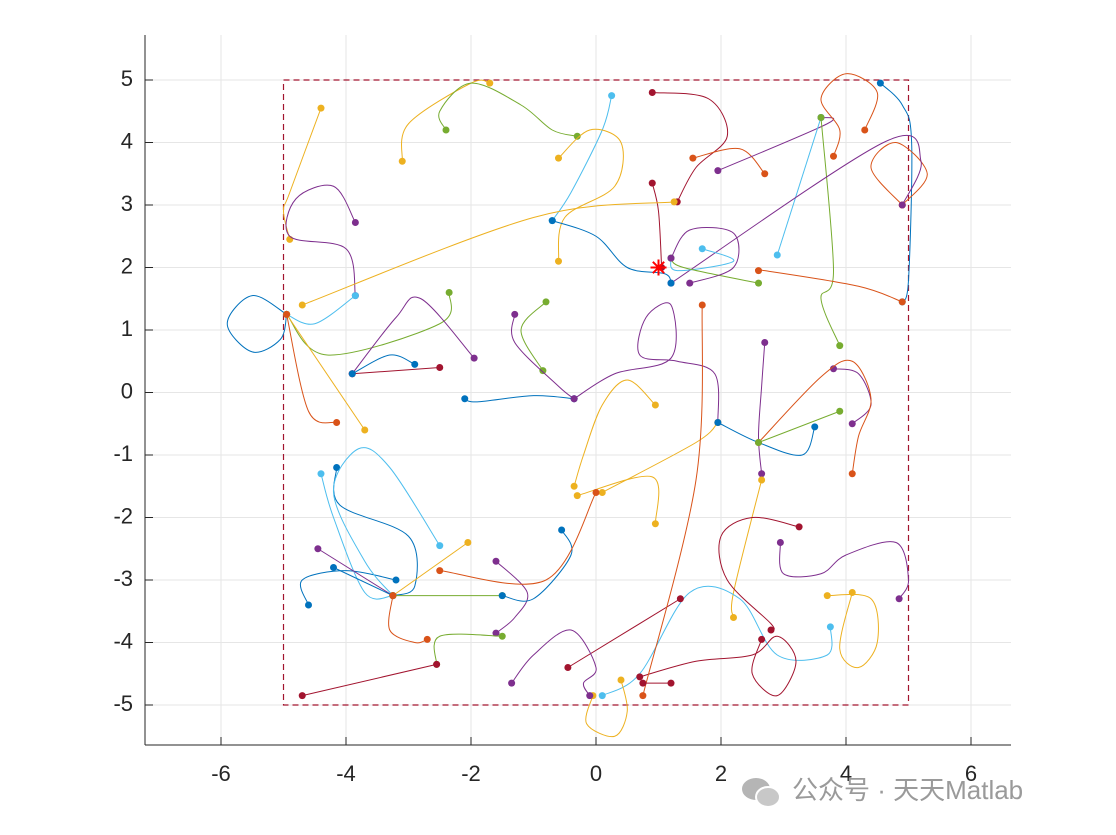 The image size is (1116, 835). I want to click on x-tick-label: 4, so click(846, 773).